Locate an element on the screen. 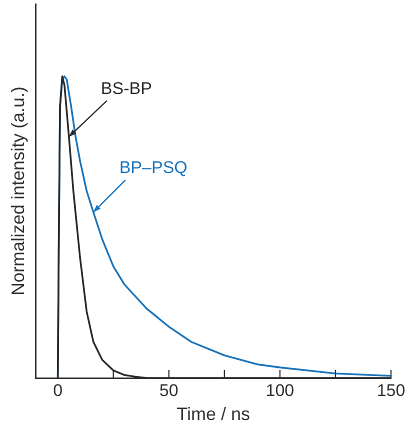  x-tick-label: 150 is located at coordinates (391, 390).